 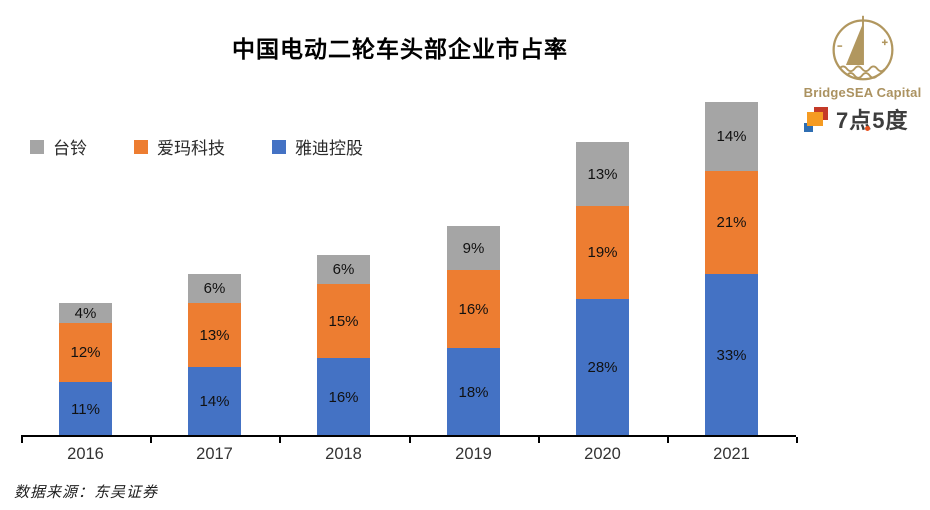 I want to click on segment-value-label: 15%, so click(x=343, y=321).